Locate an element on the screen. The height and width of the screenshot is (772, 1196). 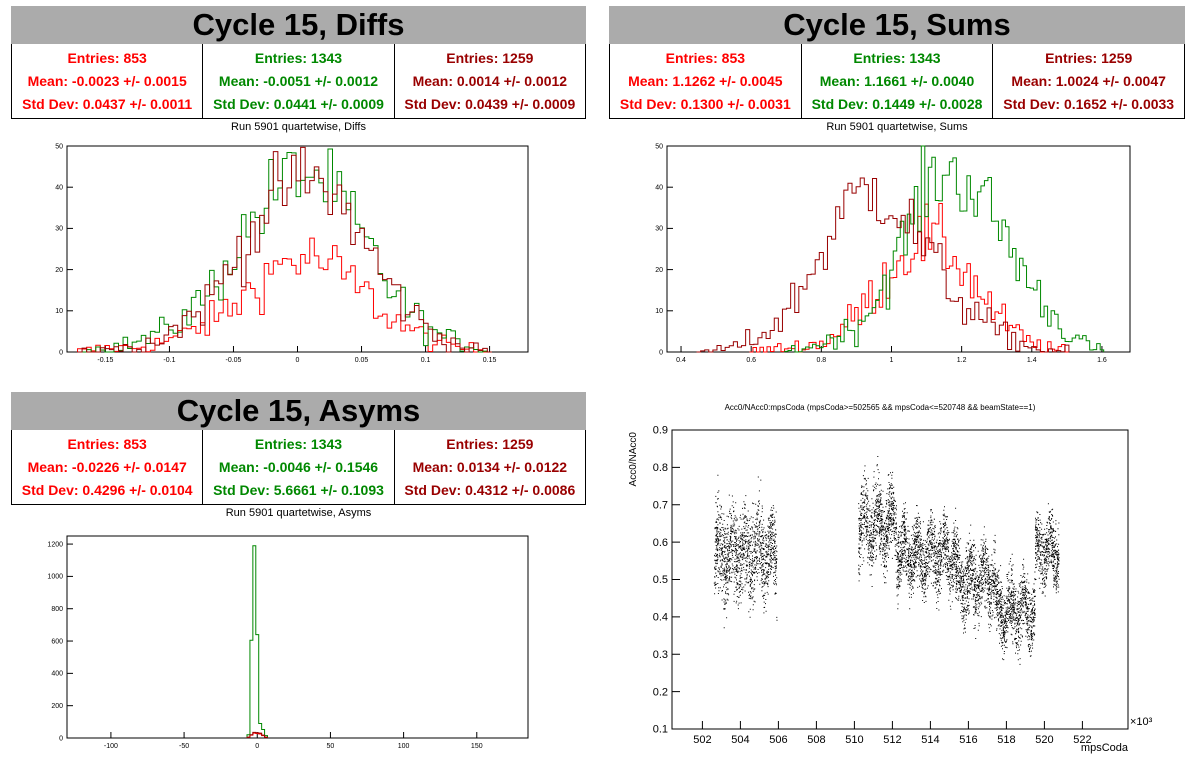
mean-label: Mean: 1.0024 +/- 0.0047 is located at coordinates (1088, 80).